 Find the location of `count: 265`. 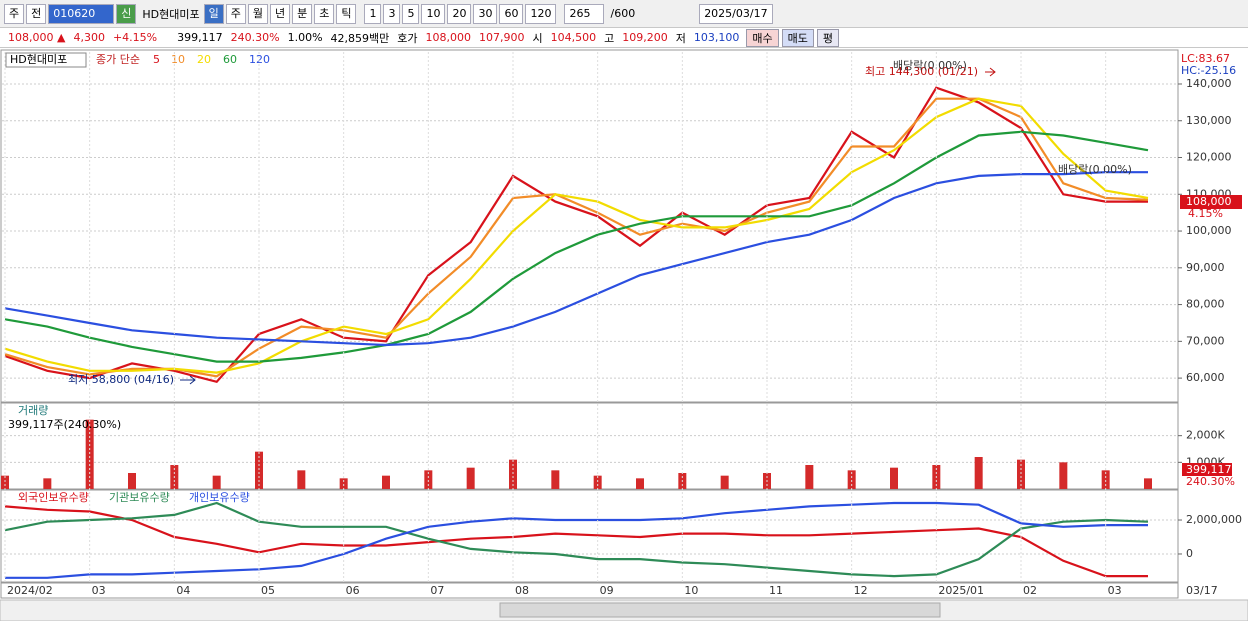

count: 265 is located at coordinates (584, 13).